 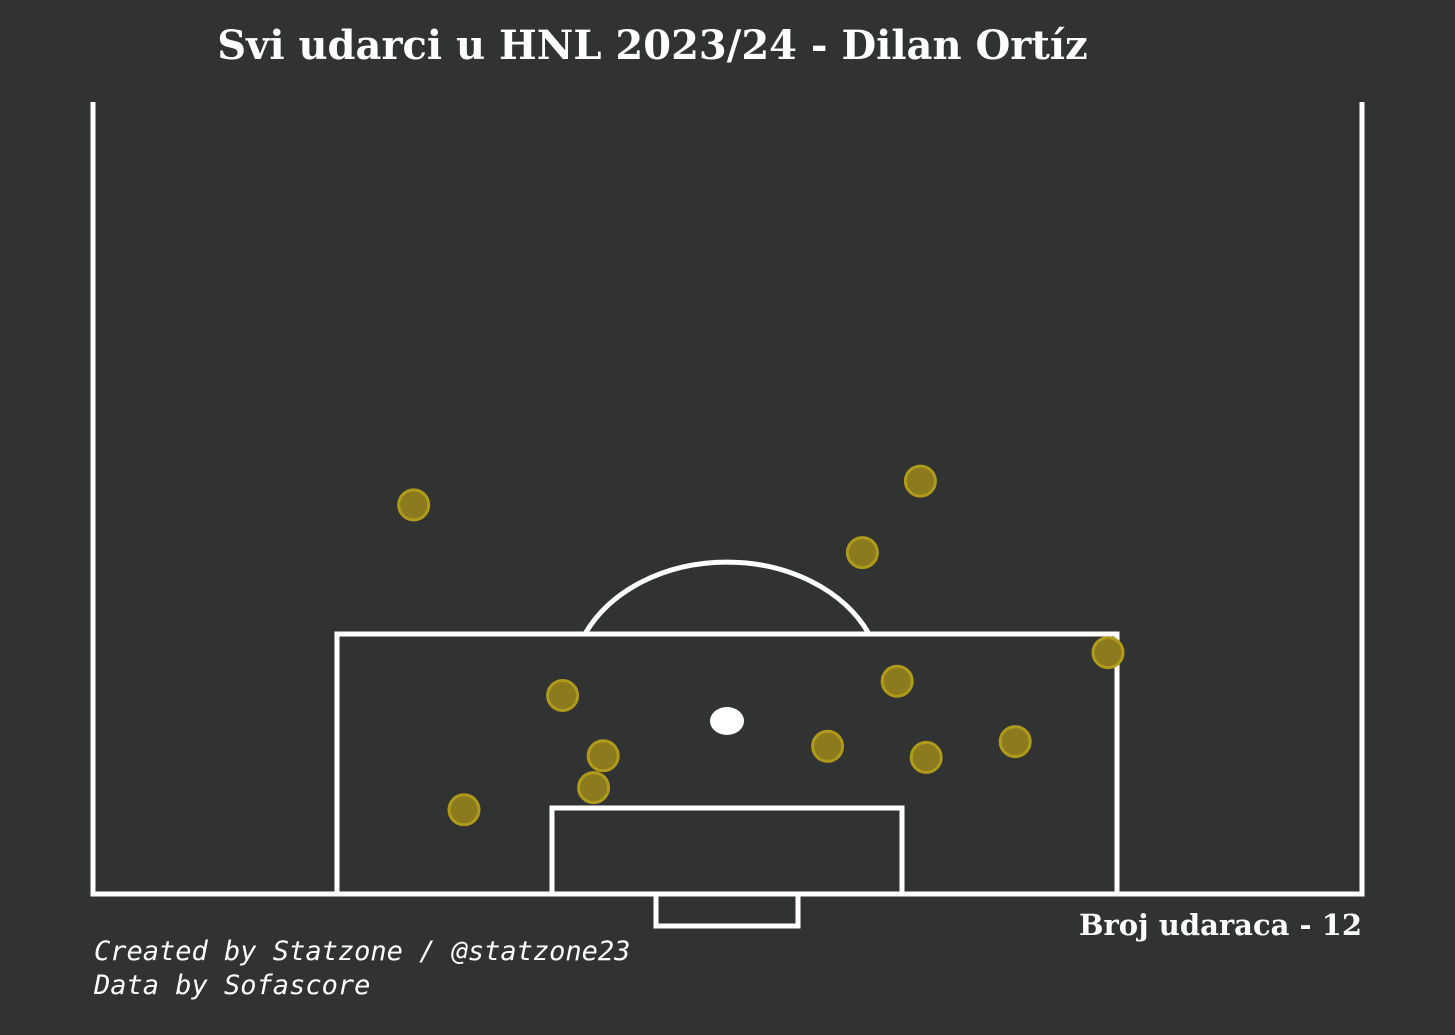 What do you see at coordinates (232, 985) in the screenshot?
I see `credit-data-source: Data by Sofascore` at bounding box center [232, 985].